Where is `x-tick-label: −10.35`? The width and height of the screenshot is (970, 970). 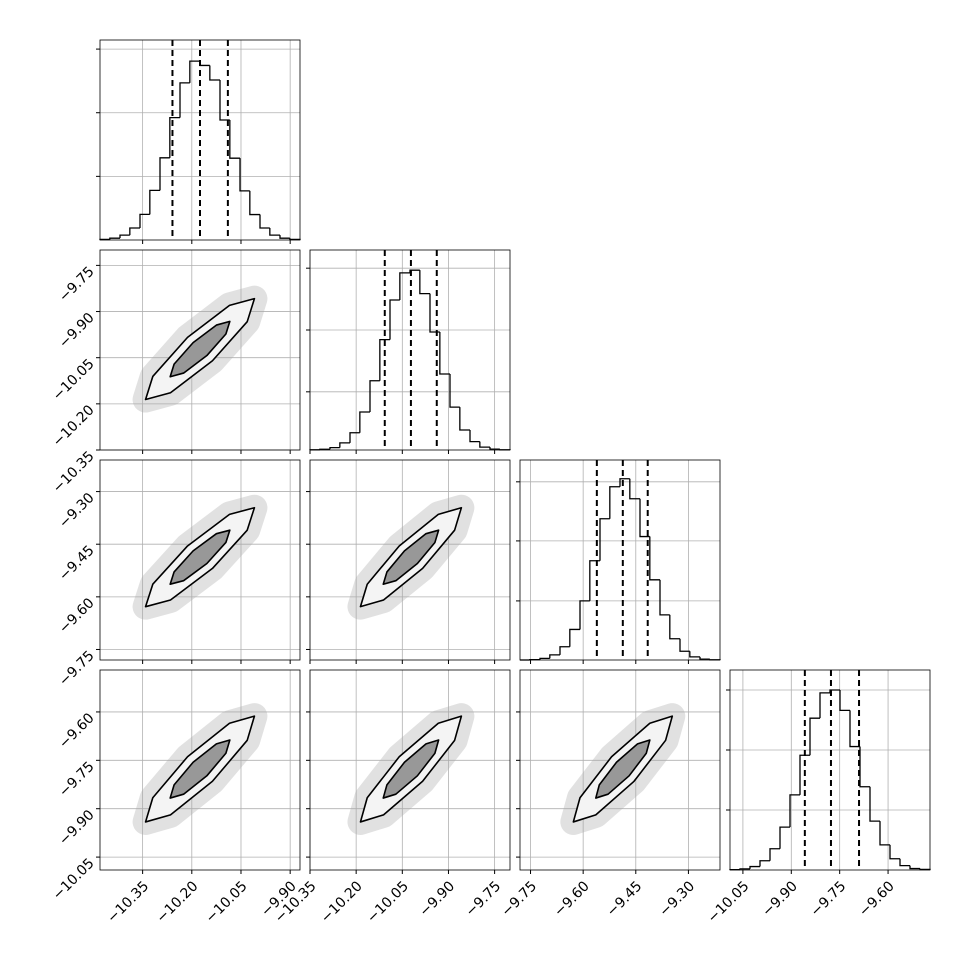
x-tick-label: −10.35 is located at coordinates (128, 902).